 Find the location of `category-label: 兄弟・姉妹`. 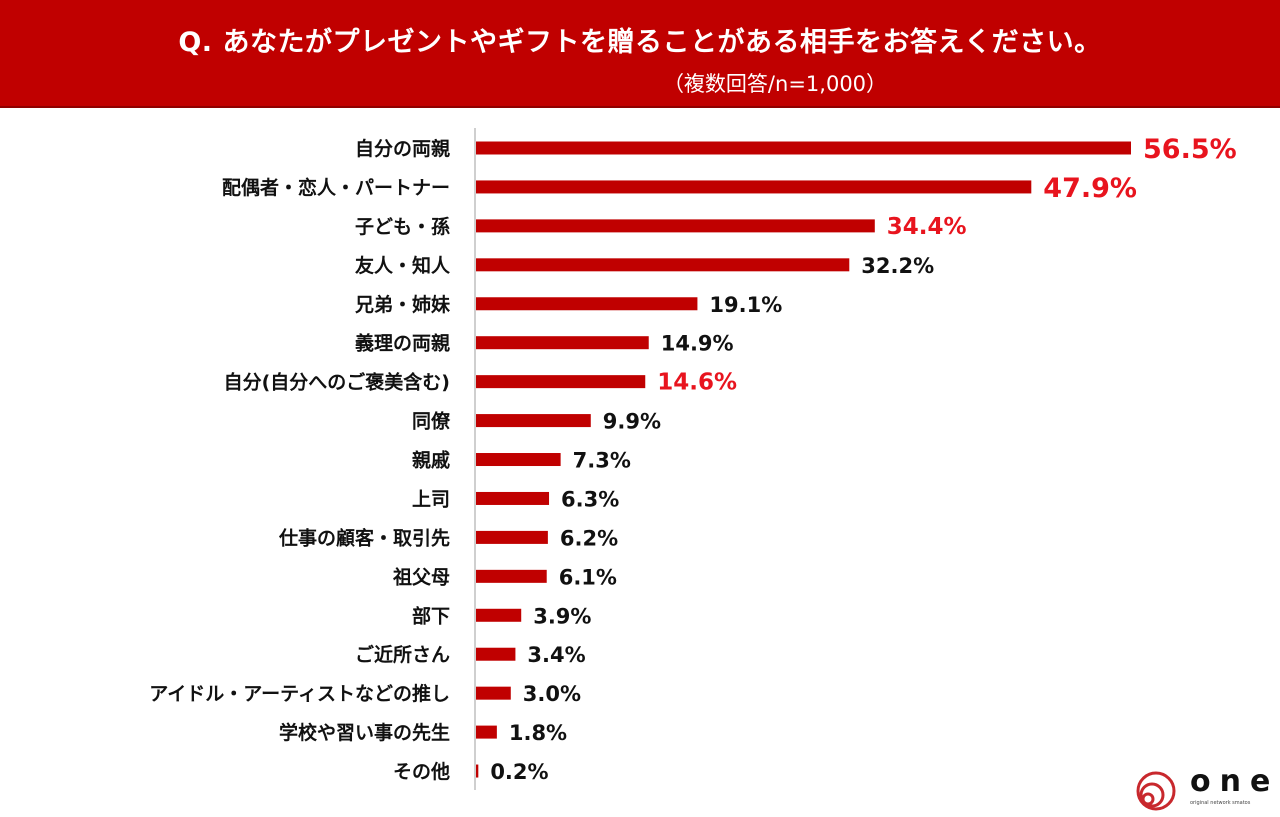

category-label: 兄弟・姉妹 is located at coordinates (402, 304).